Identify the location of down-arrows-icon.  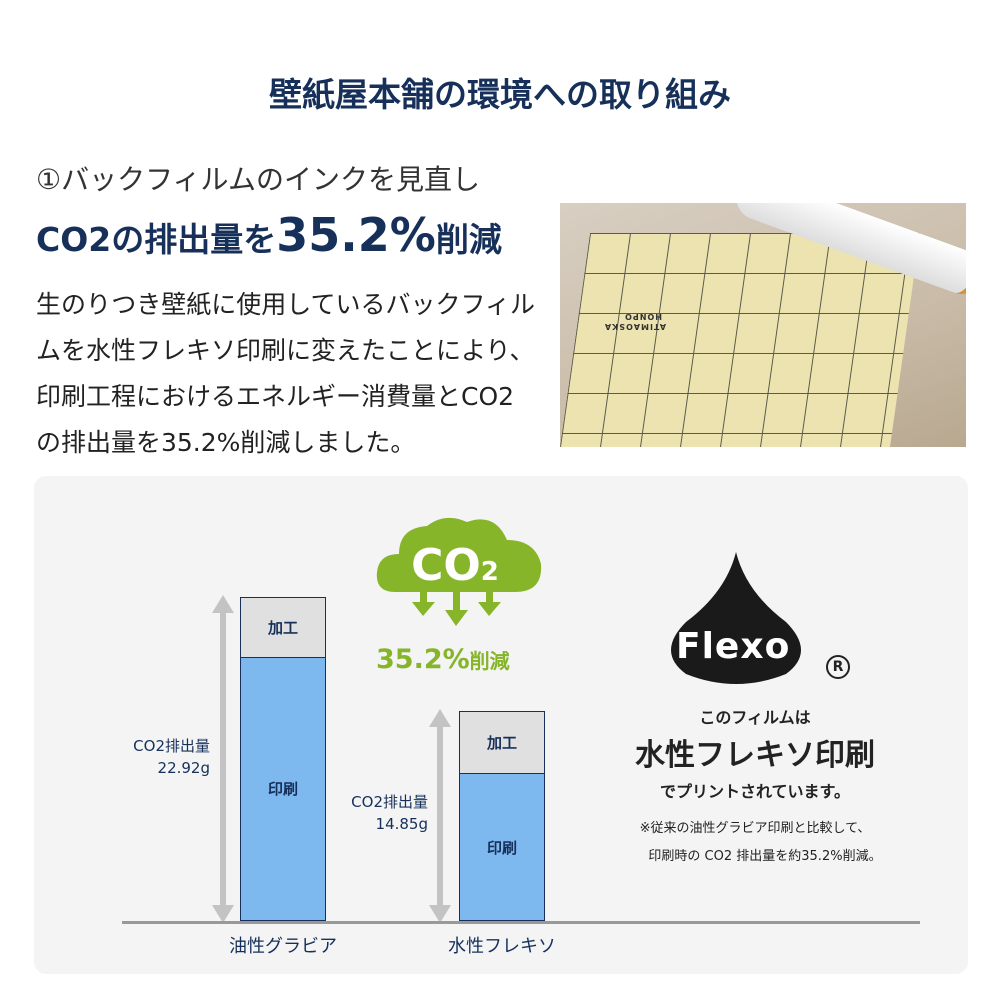
(456, 608).